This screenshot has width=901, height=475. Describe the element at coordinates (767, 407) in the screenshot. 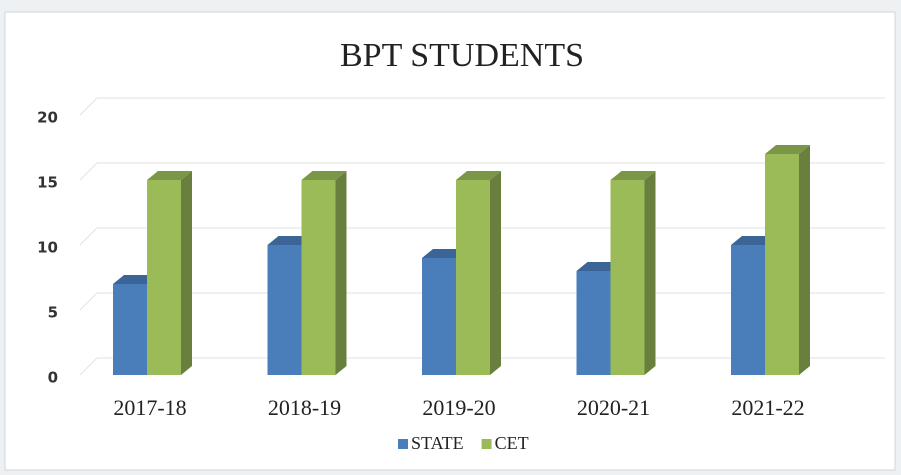

I see `x-tick-label: 2021-22` at that location.